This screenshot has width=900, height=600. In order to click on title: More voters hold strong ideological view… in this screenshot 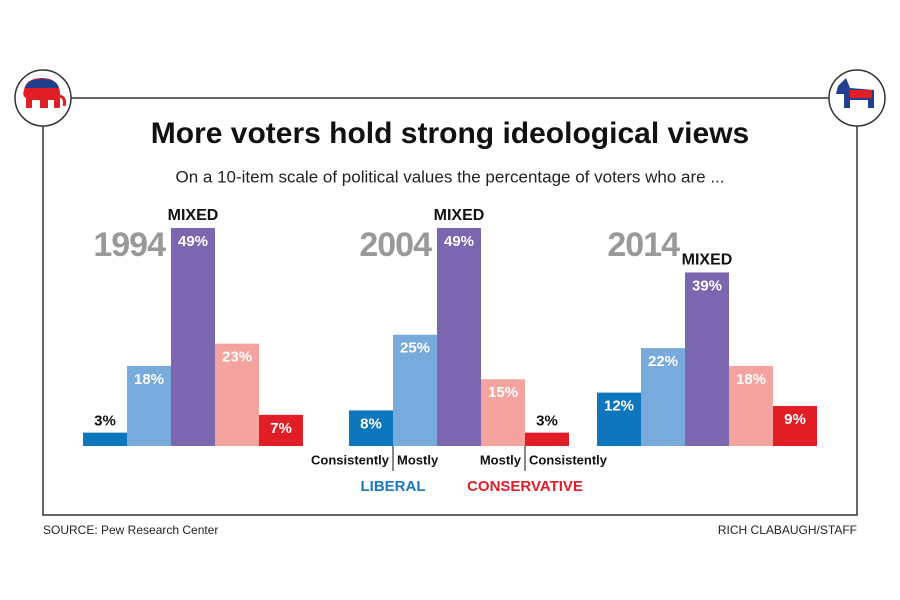, I will do `click(450, 133)`.